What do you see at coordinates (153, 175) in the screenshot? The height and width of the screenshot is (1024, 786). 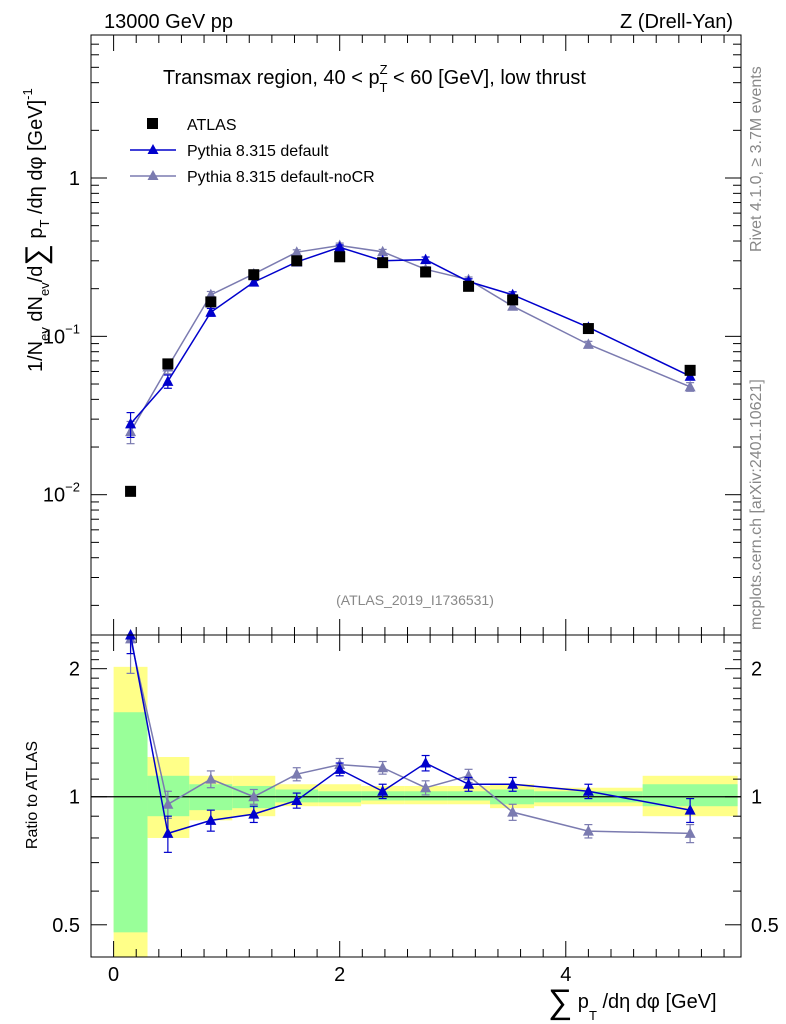 I see `legend-nocr-marker` at bounding box center [153, 175].